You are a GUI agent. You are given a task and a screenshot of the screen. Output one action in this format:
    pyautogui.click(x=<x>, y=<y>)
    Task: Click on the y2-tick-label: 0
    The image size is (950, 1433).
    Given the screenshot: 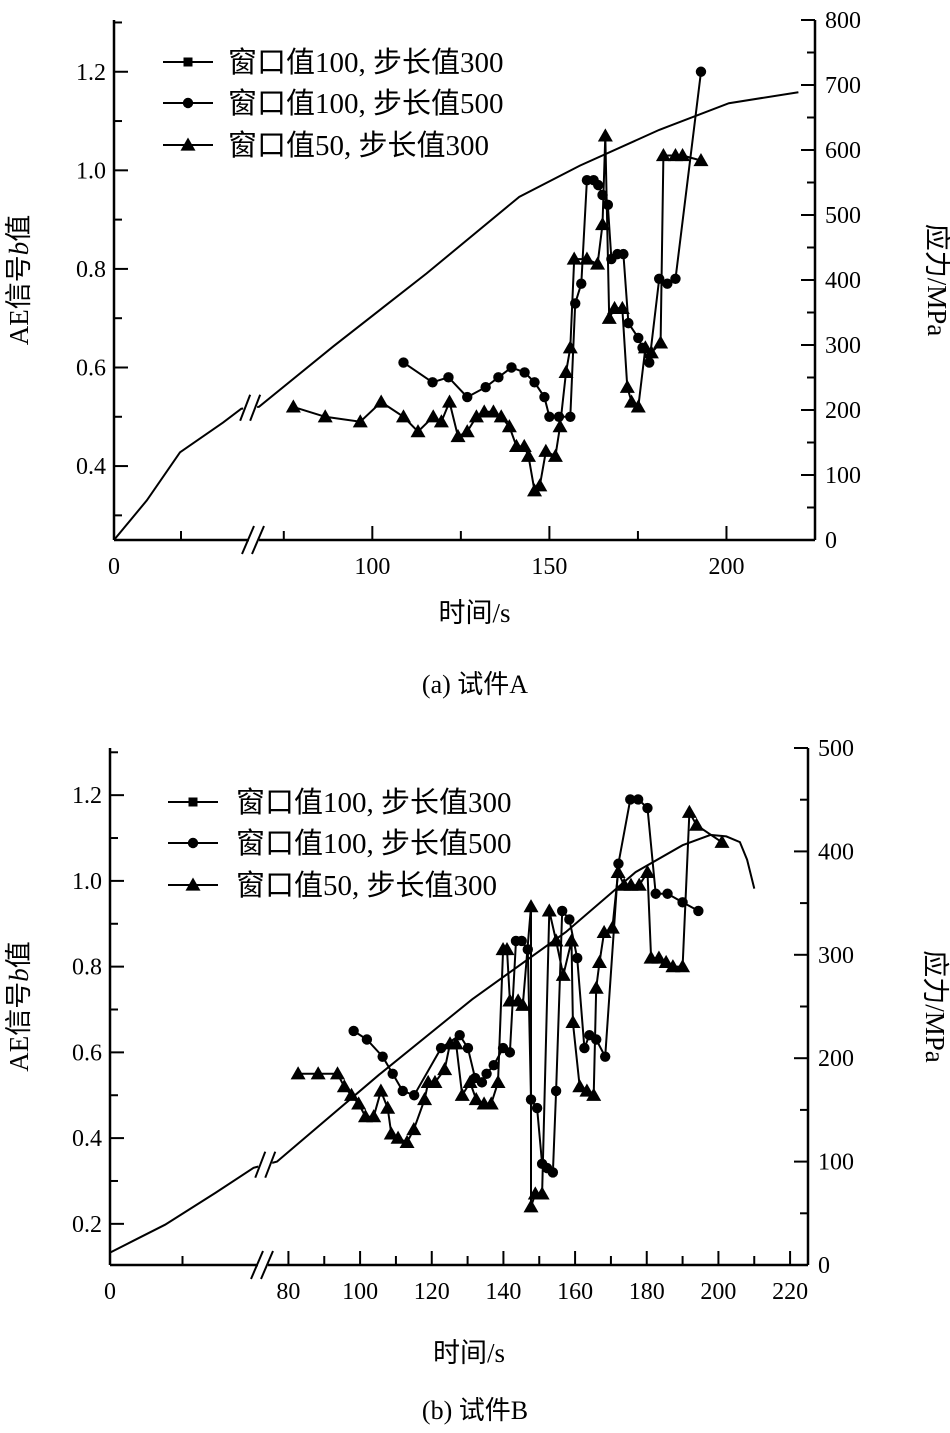 What is the action you would take?
    pyautogui.click(x=831, y=541)
    